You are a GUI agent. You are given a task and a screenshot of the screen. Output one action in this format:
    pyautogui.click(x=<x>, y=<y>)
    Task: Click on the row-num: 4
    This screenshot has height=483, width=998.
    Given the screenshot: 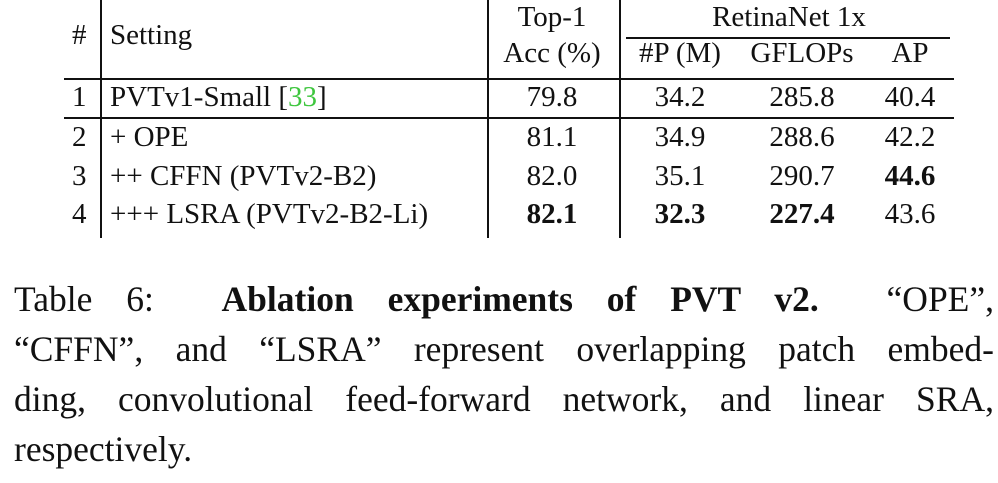 What is the action you would take?
    pyautogui.click(x=79, y=214)
    